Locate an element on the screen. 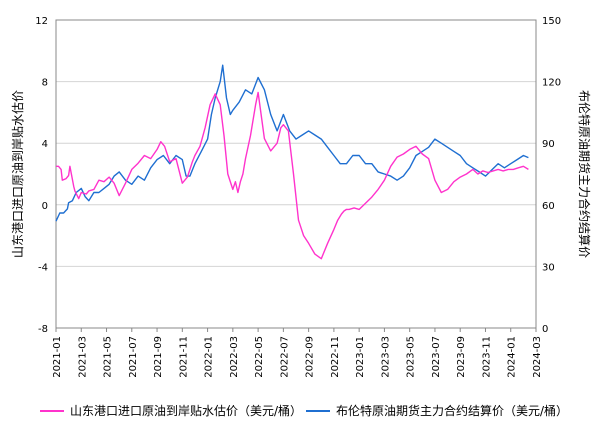 Image resolution: width=599 pixels, height=435 pixels. x-tick-label: 2023-01 is located at coordinates (360, 357).